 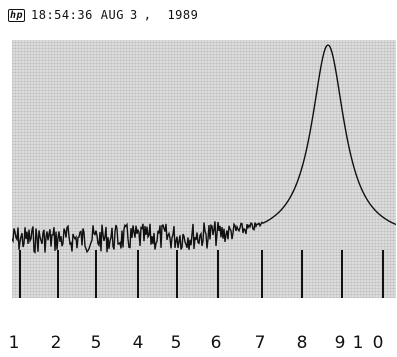 I want to click on marker-label: 2, so click(x=56, y=343).